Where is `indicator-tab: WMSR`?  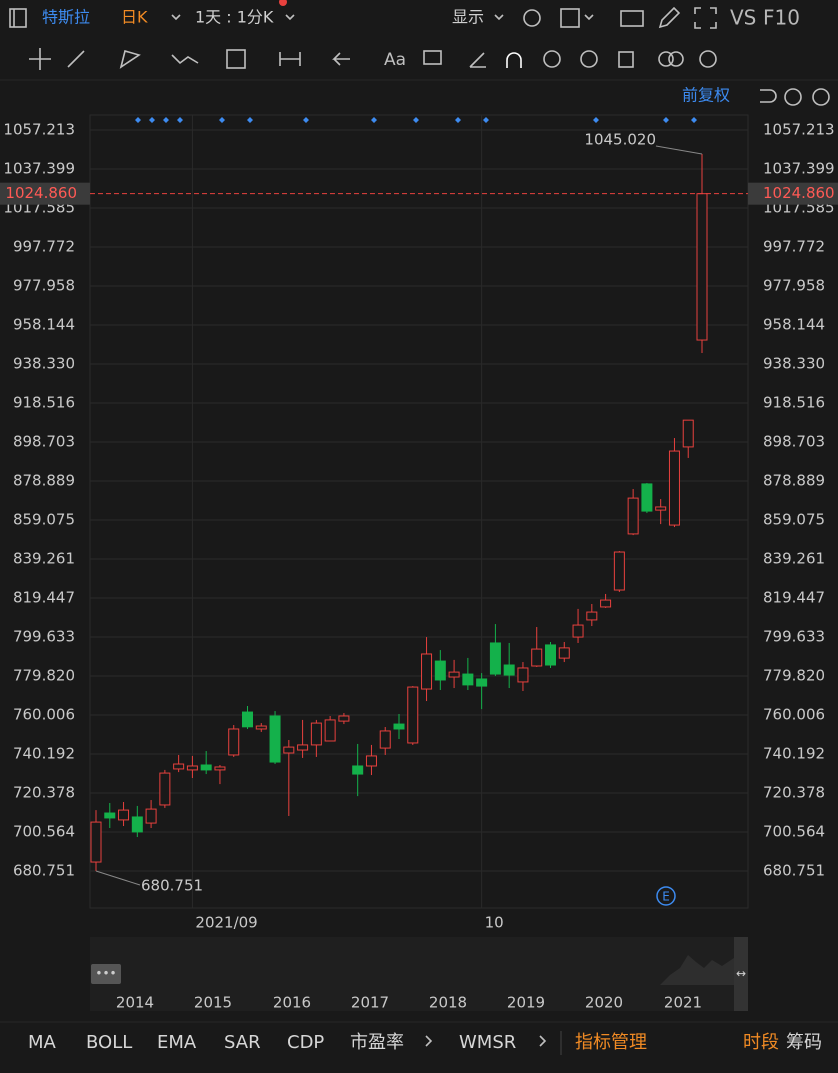
indicator-tab: WMSR is located at coordinates (487, 1042).